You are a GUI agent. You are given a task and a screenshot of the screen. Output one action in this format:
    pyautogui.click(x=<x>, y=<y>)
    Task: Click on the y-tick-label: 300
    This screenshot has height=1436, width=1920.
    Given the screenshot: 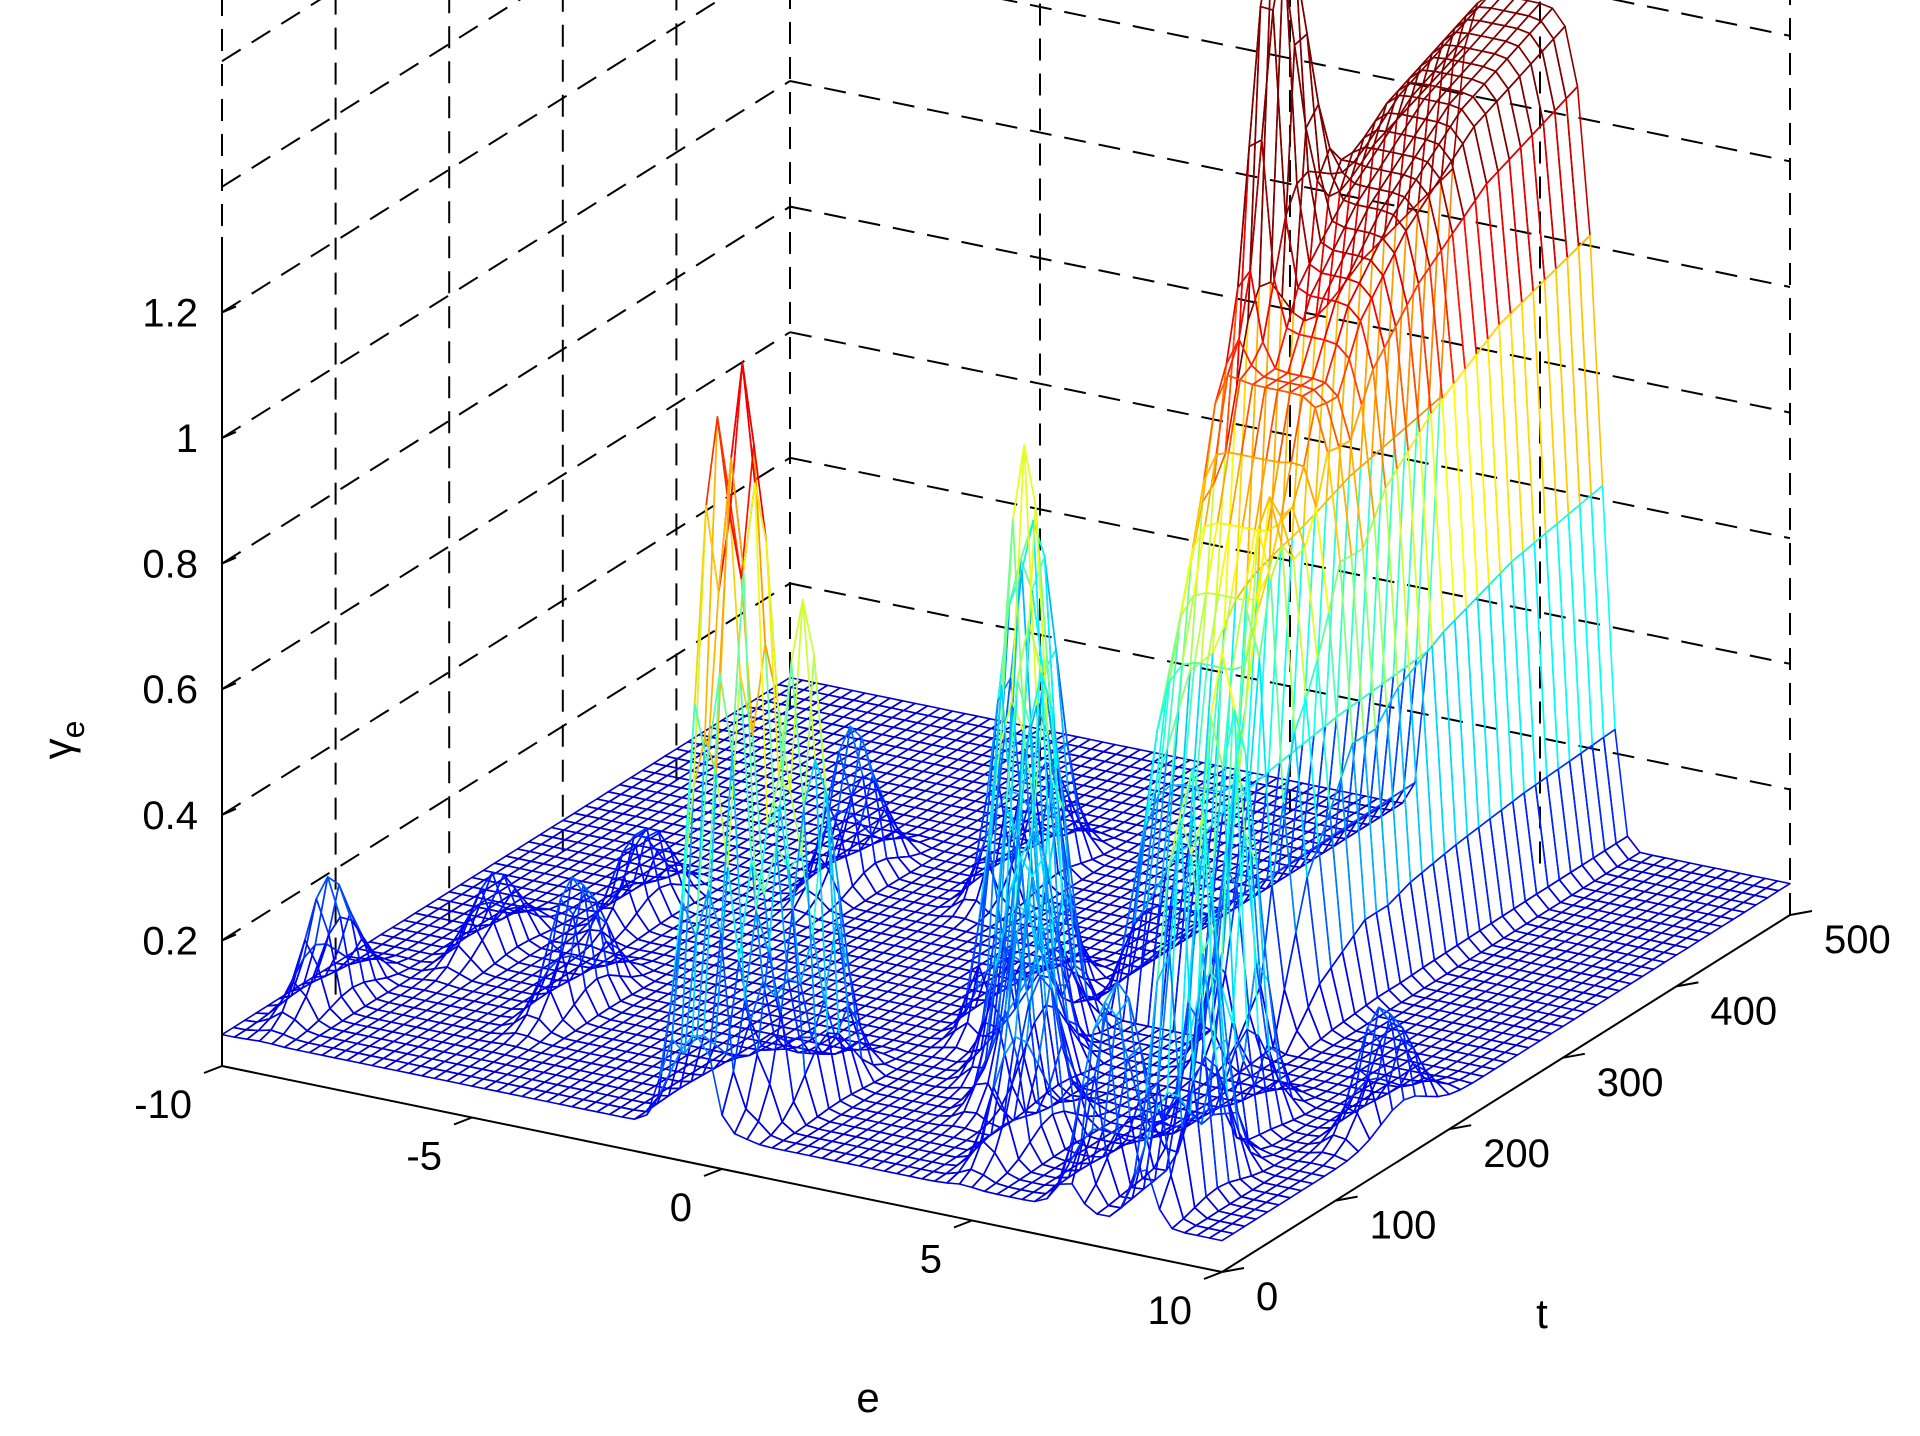 What is the action you would take?
    pyautogui.click(x=1630, y=1083)
    